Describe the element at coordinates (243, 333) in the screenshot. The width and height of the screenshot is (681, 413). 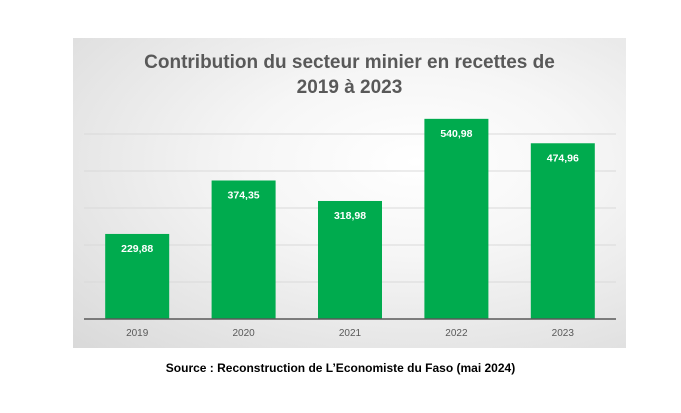
I see `x-tick-label: 2020` at that location.